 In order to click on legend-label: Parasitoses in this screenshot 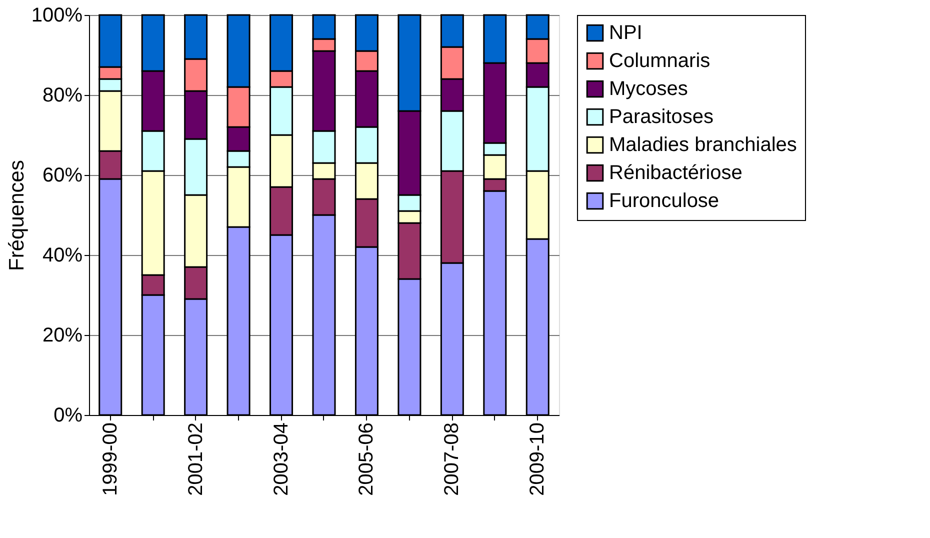, I will do `click(661, 117)`.